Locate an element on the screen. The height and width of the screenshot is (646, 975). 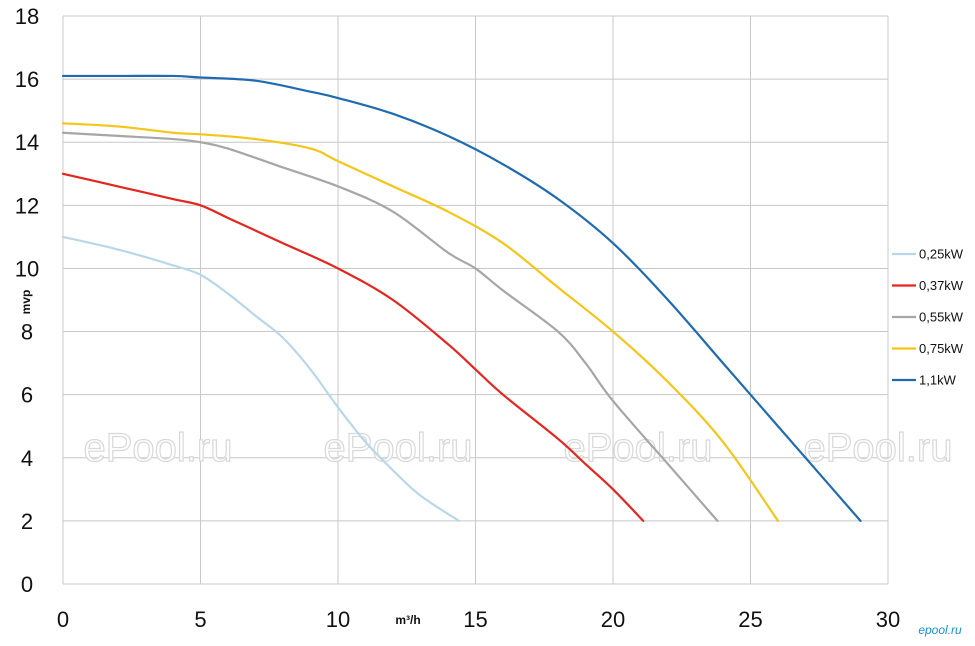
x-tick-label: 15 is located at coordinates (475, 619).